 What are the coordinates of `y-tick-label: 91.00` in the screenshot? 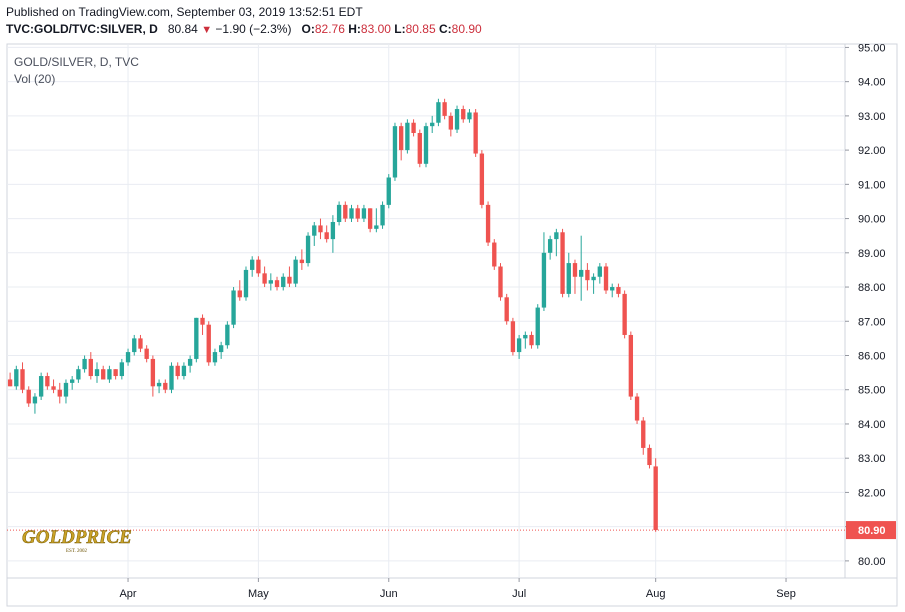 It's located at (872, 185).